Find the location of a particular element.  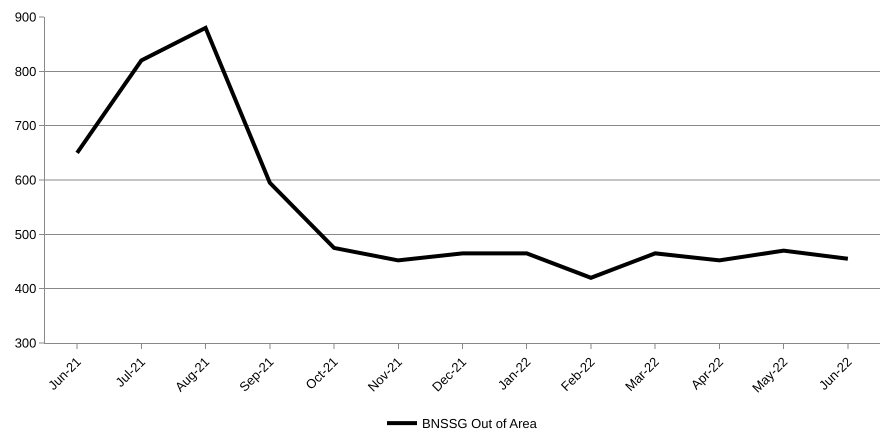

y-tick-label: 900 is located at coordinates (25, 17).